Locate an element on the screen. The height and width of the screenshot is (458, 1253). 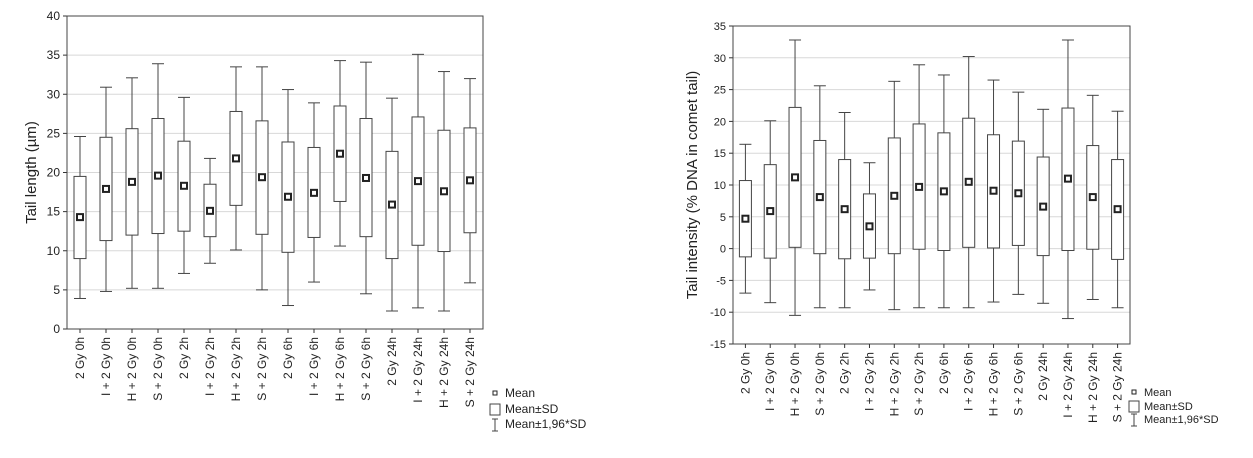
x-tick-label: H + 2 Gy 6h is located at coordinates (340, 369).